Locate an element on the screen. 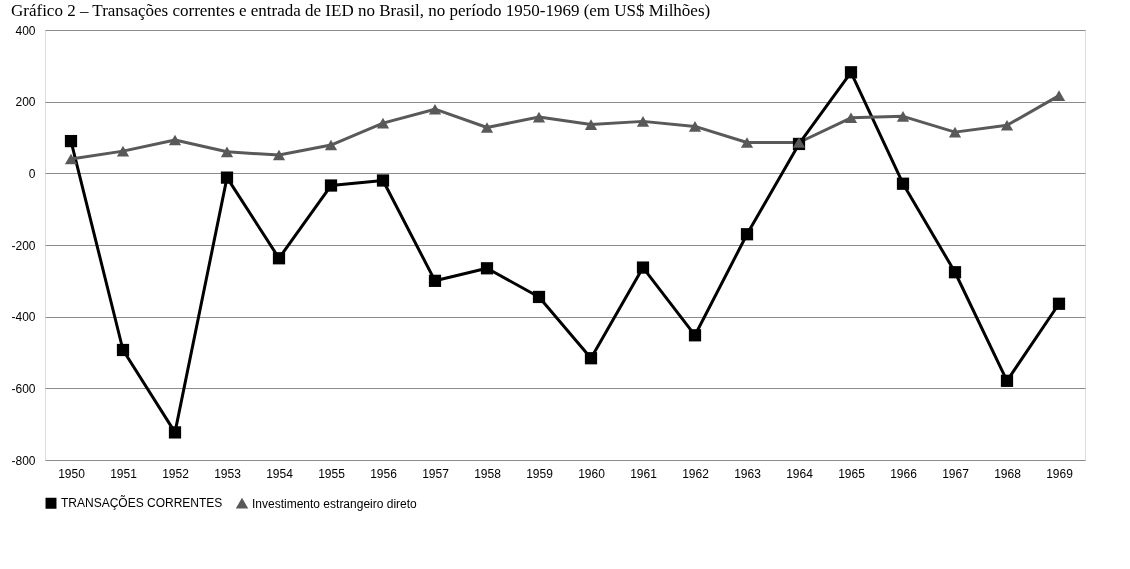 Image resolution: width=1130 pixels, height=569 pixels. x-tick-label: 1963 is located at coordinates (748, 473).